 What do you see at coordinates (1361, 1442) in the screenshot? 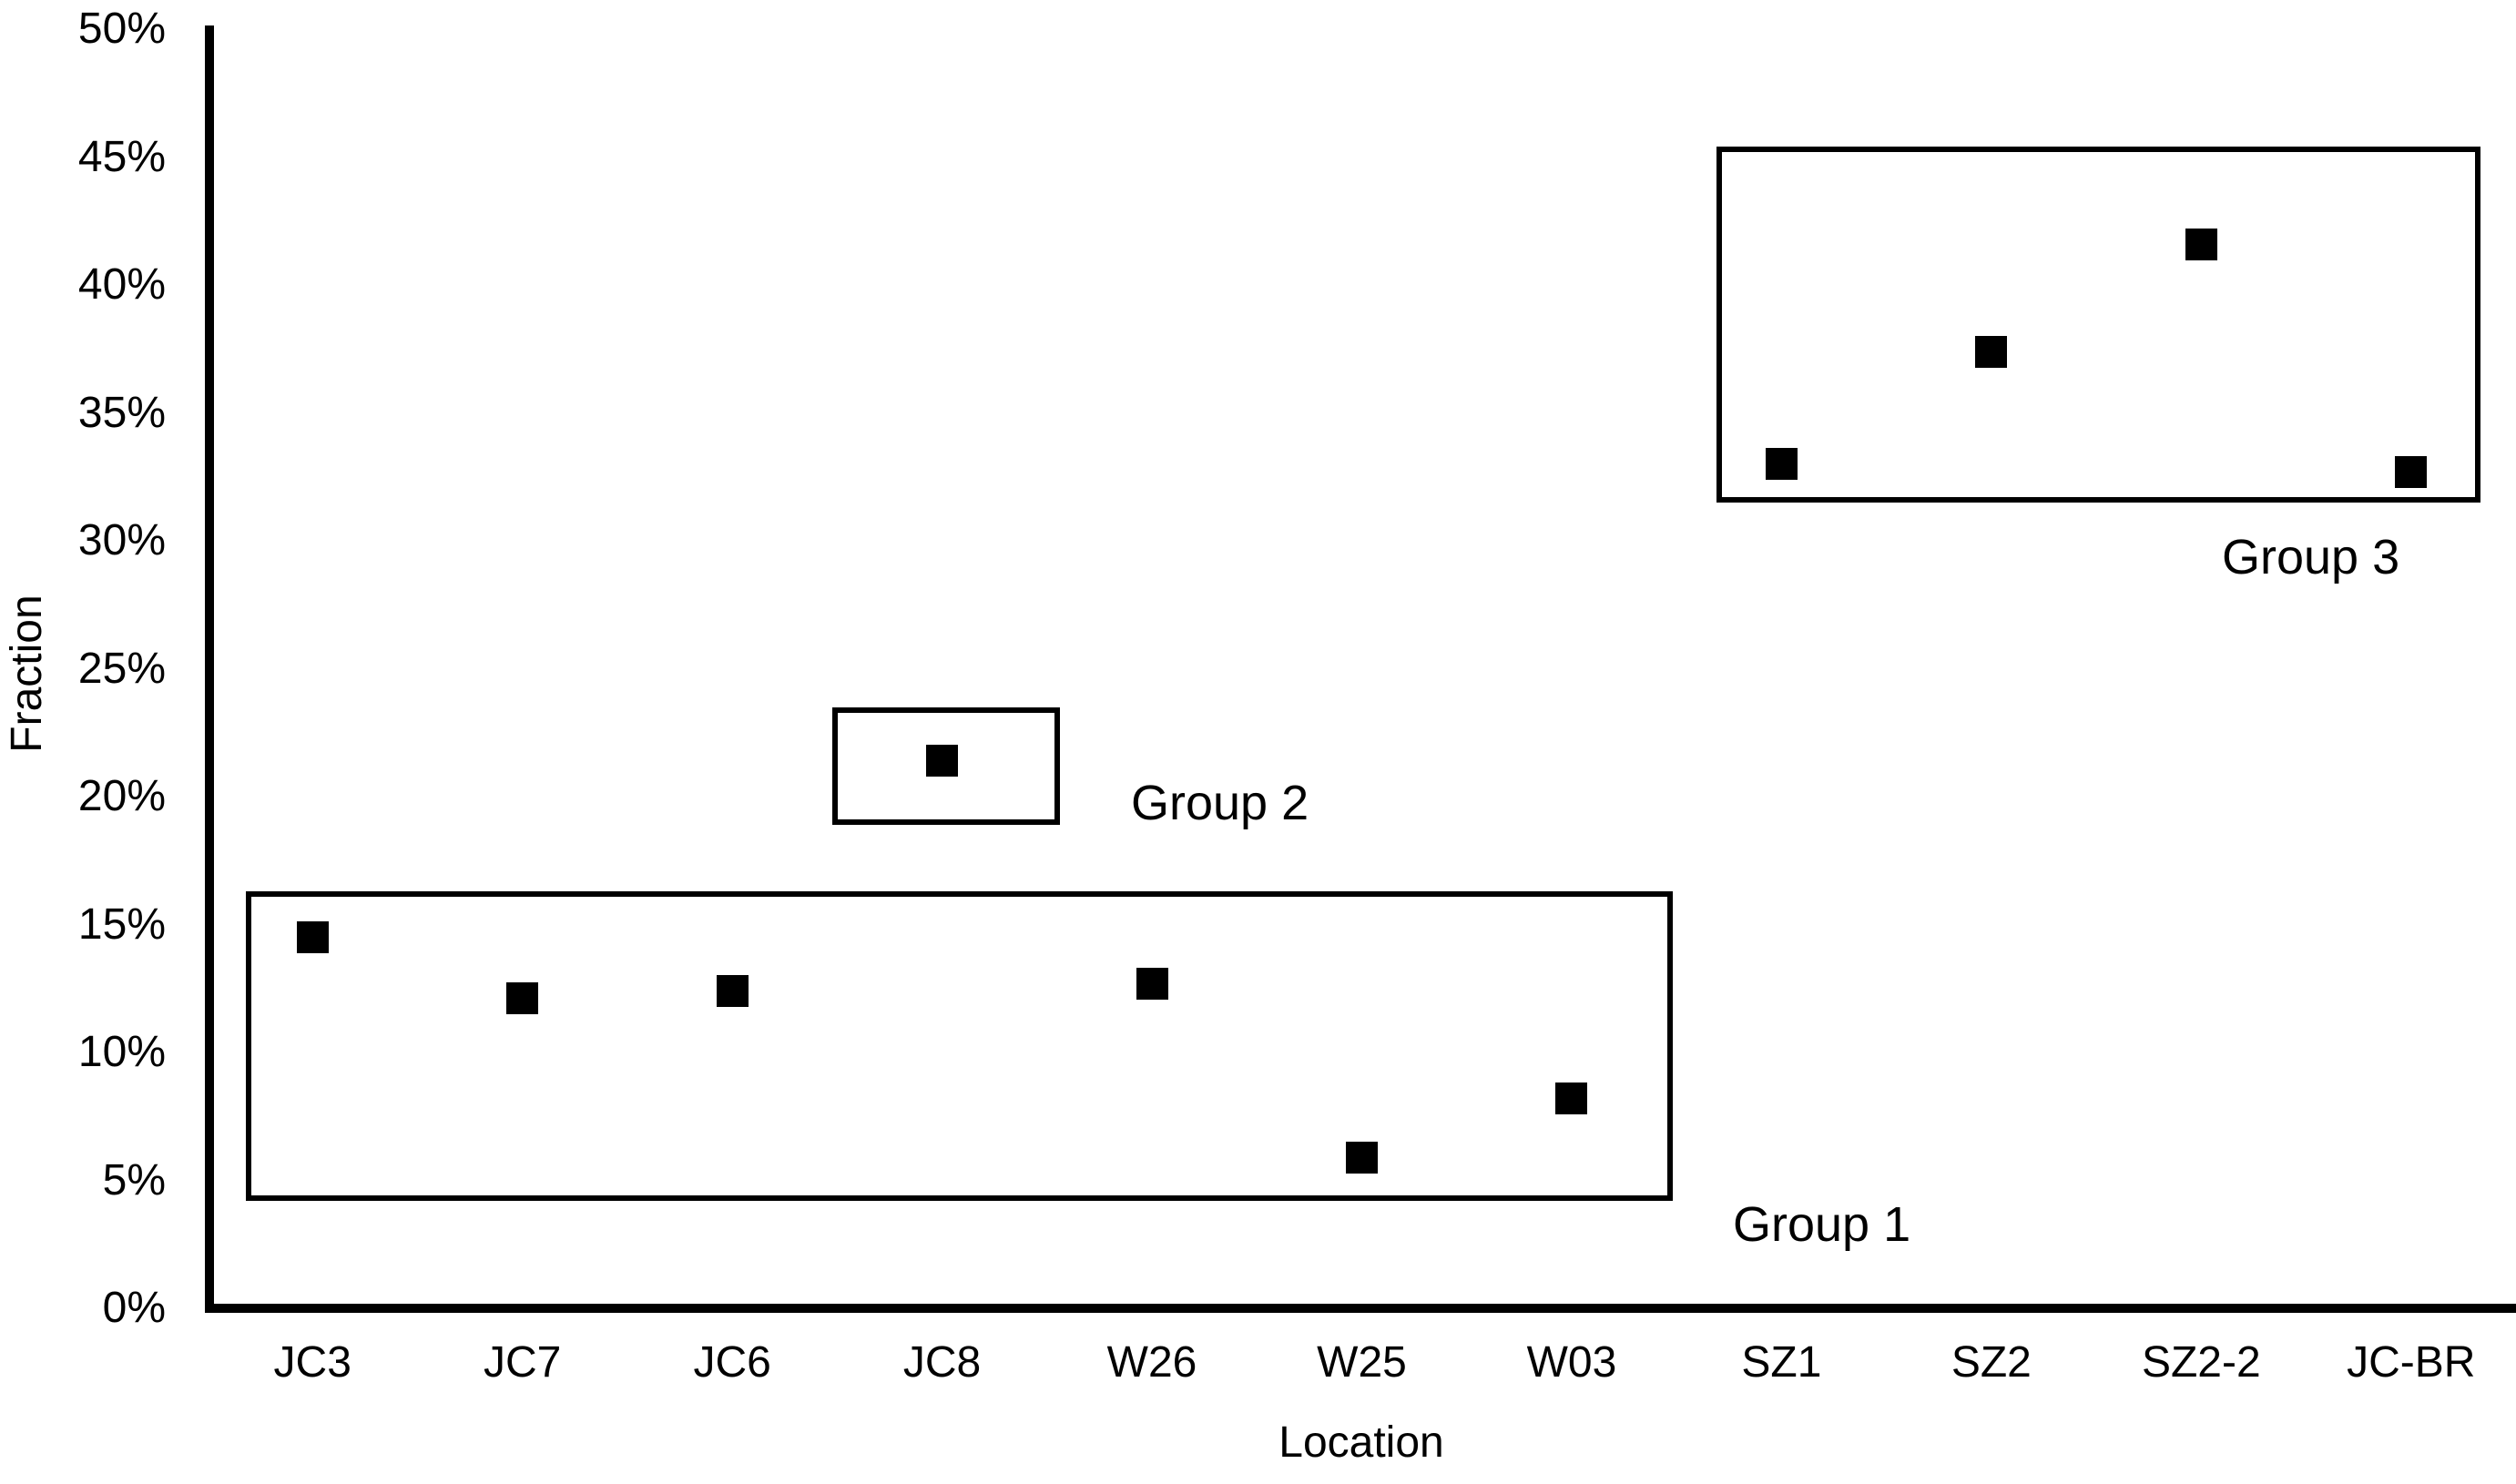
I see `x-axis-title: Location` at bounding box center [1361, 1442].